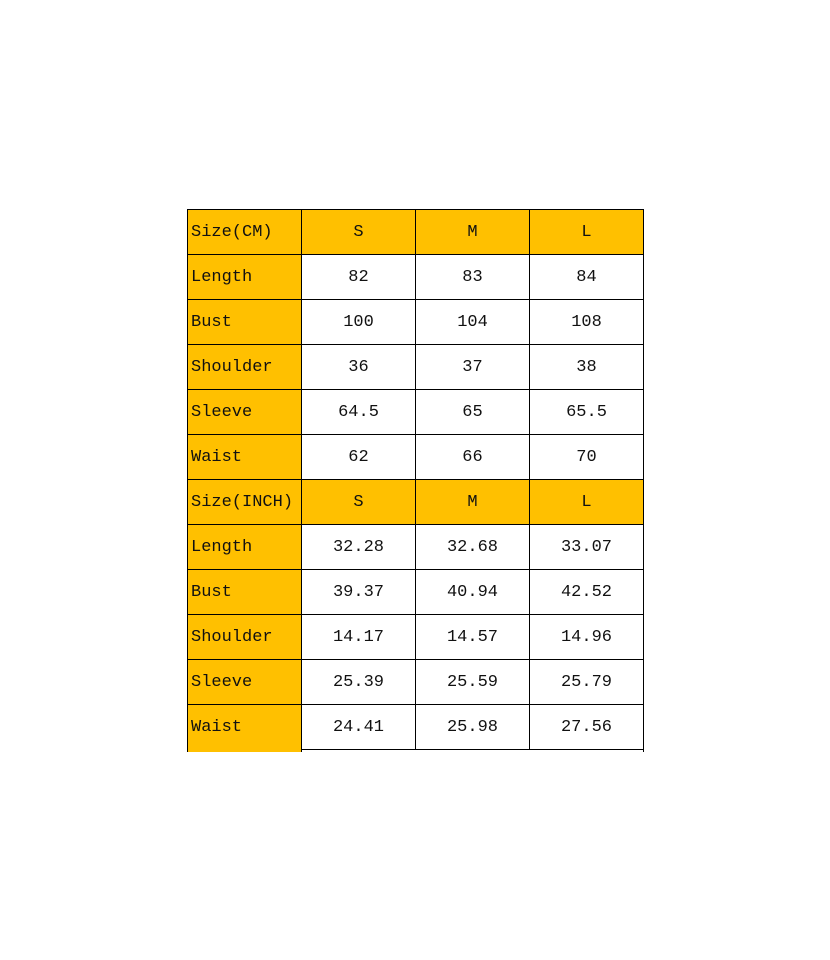 Image resolution: width=830 pixels, height=960 pixels. I want to click on table-cell: 62, so click(358, 457).